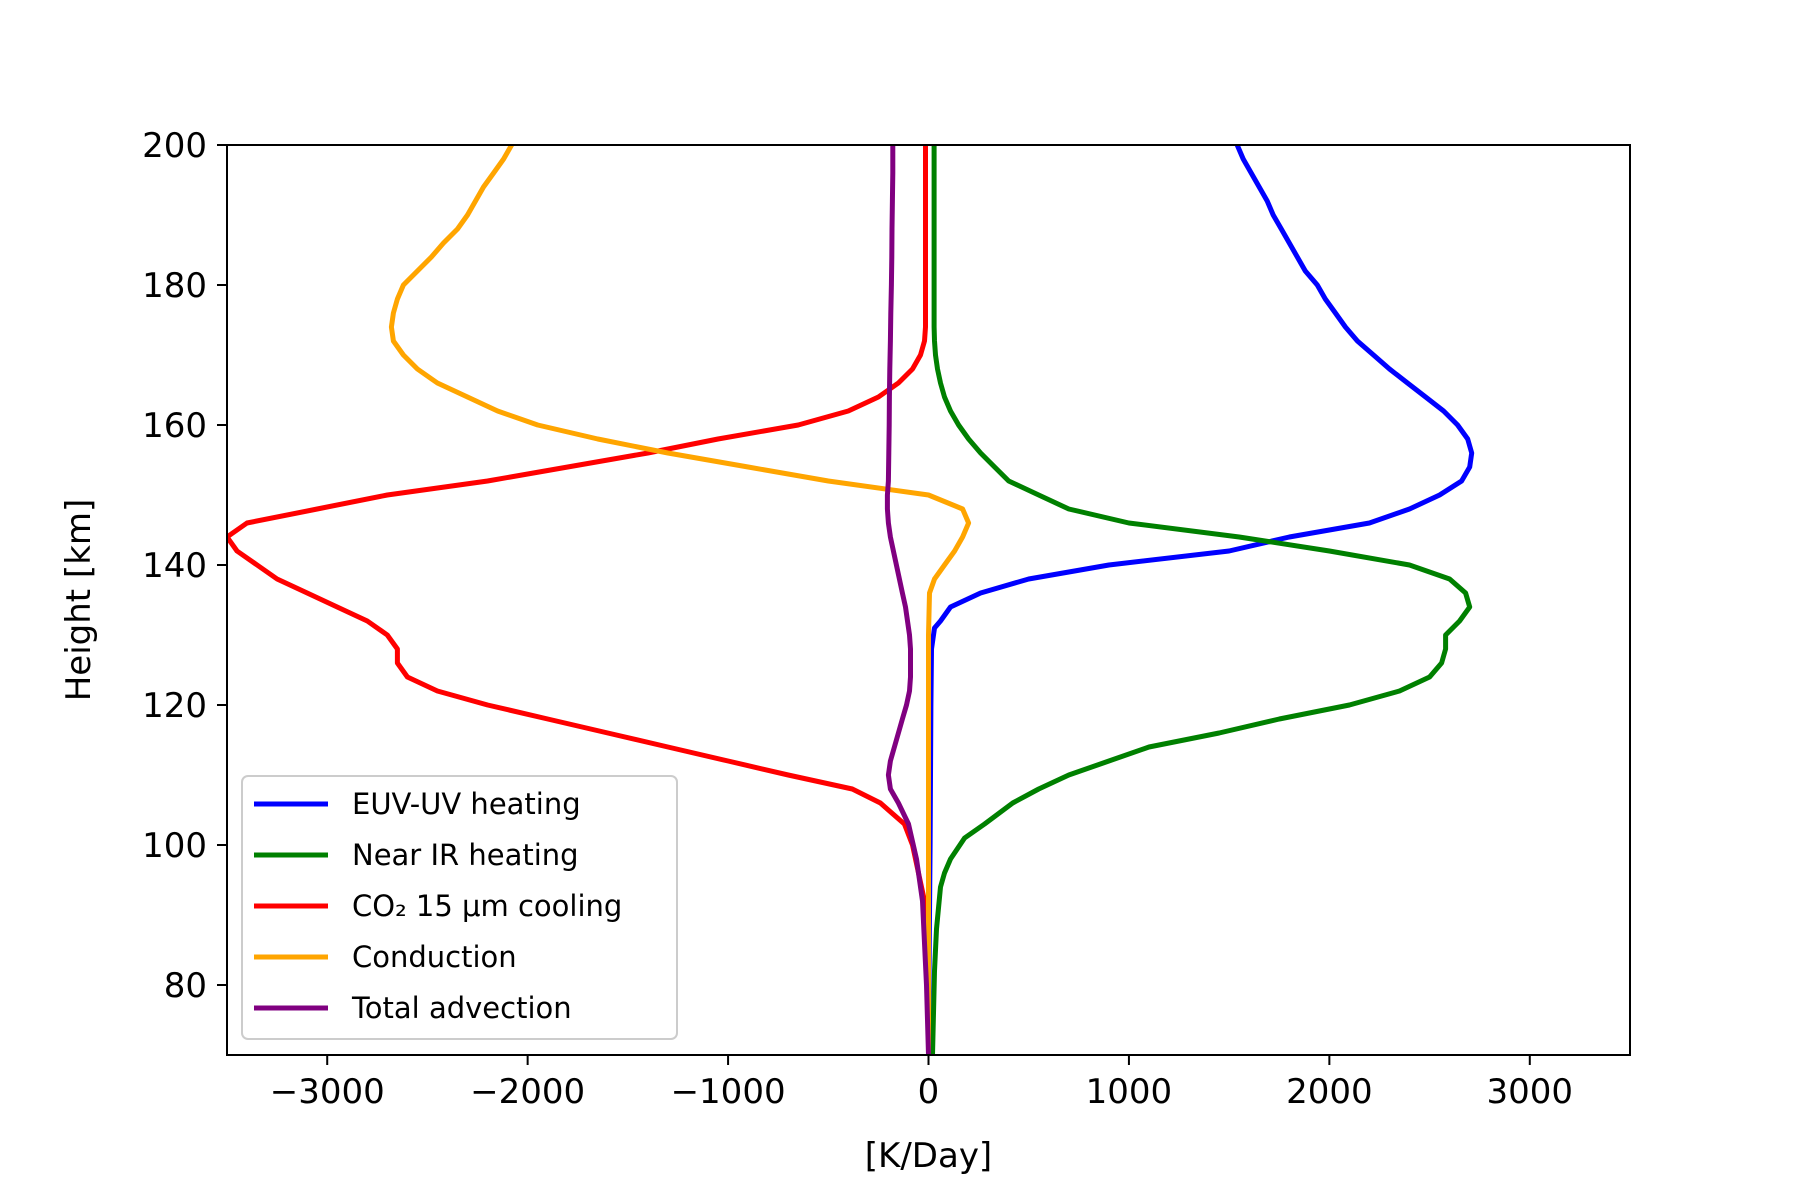  What do you see at coordinates (465, 855) in the screenshot?
I see `legend-label-1: Near IR heating` at bounding box center [465, 855].